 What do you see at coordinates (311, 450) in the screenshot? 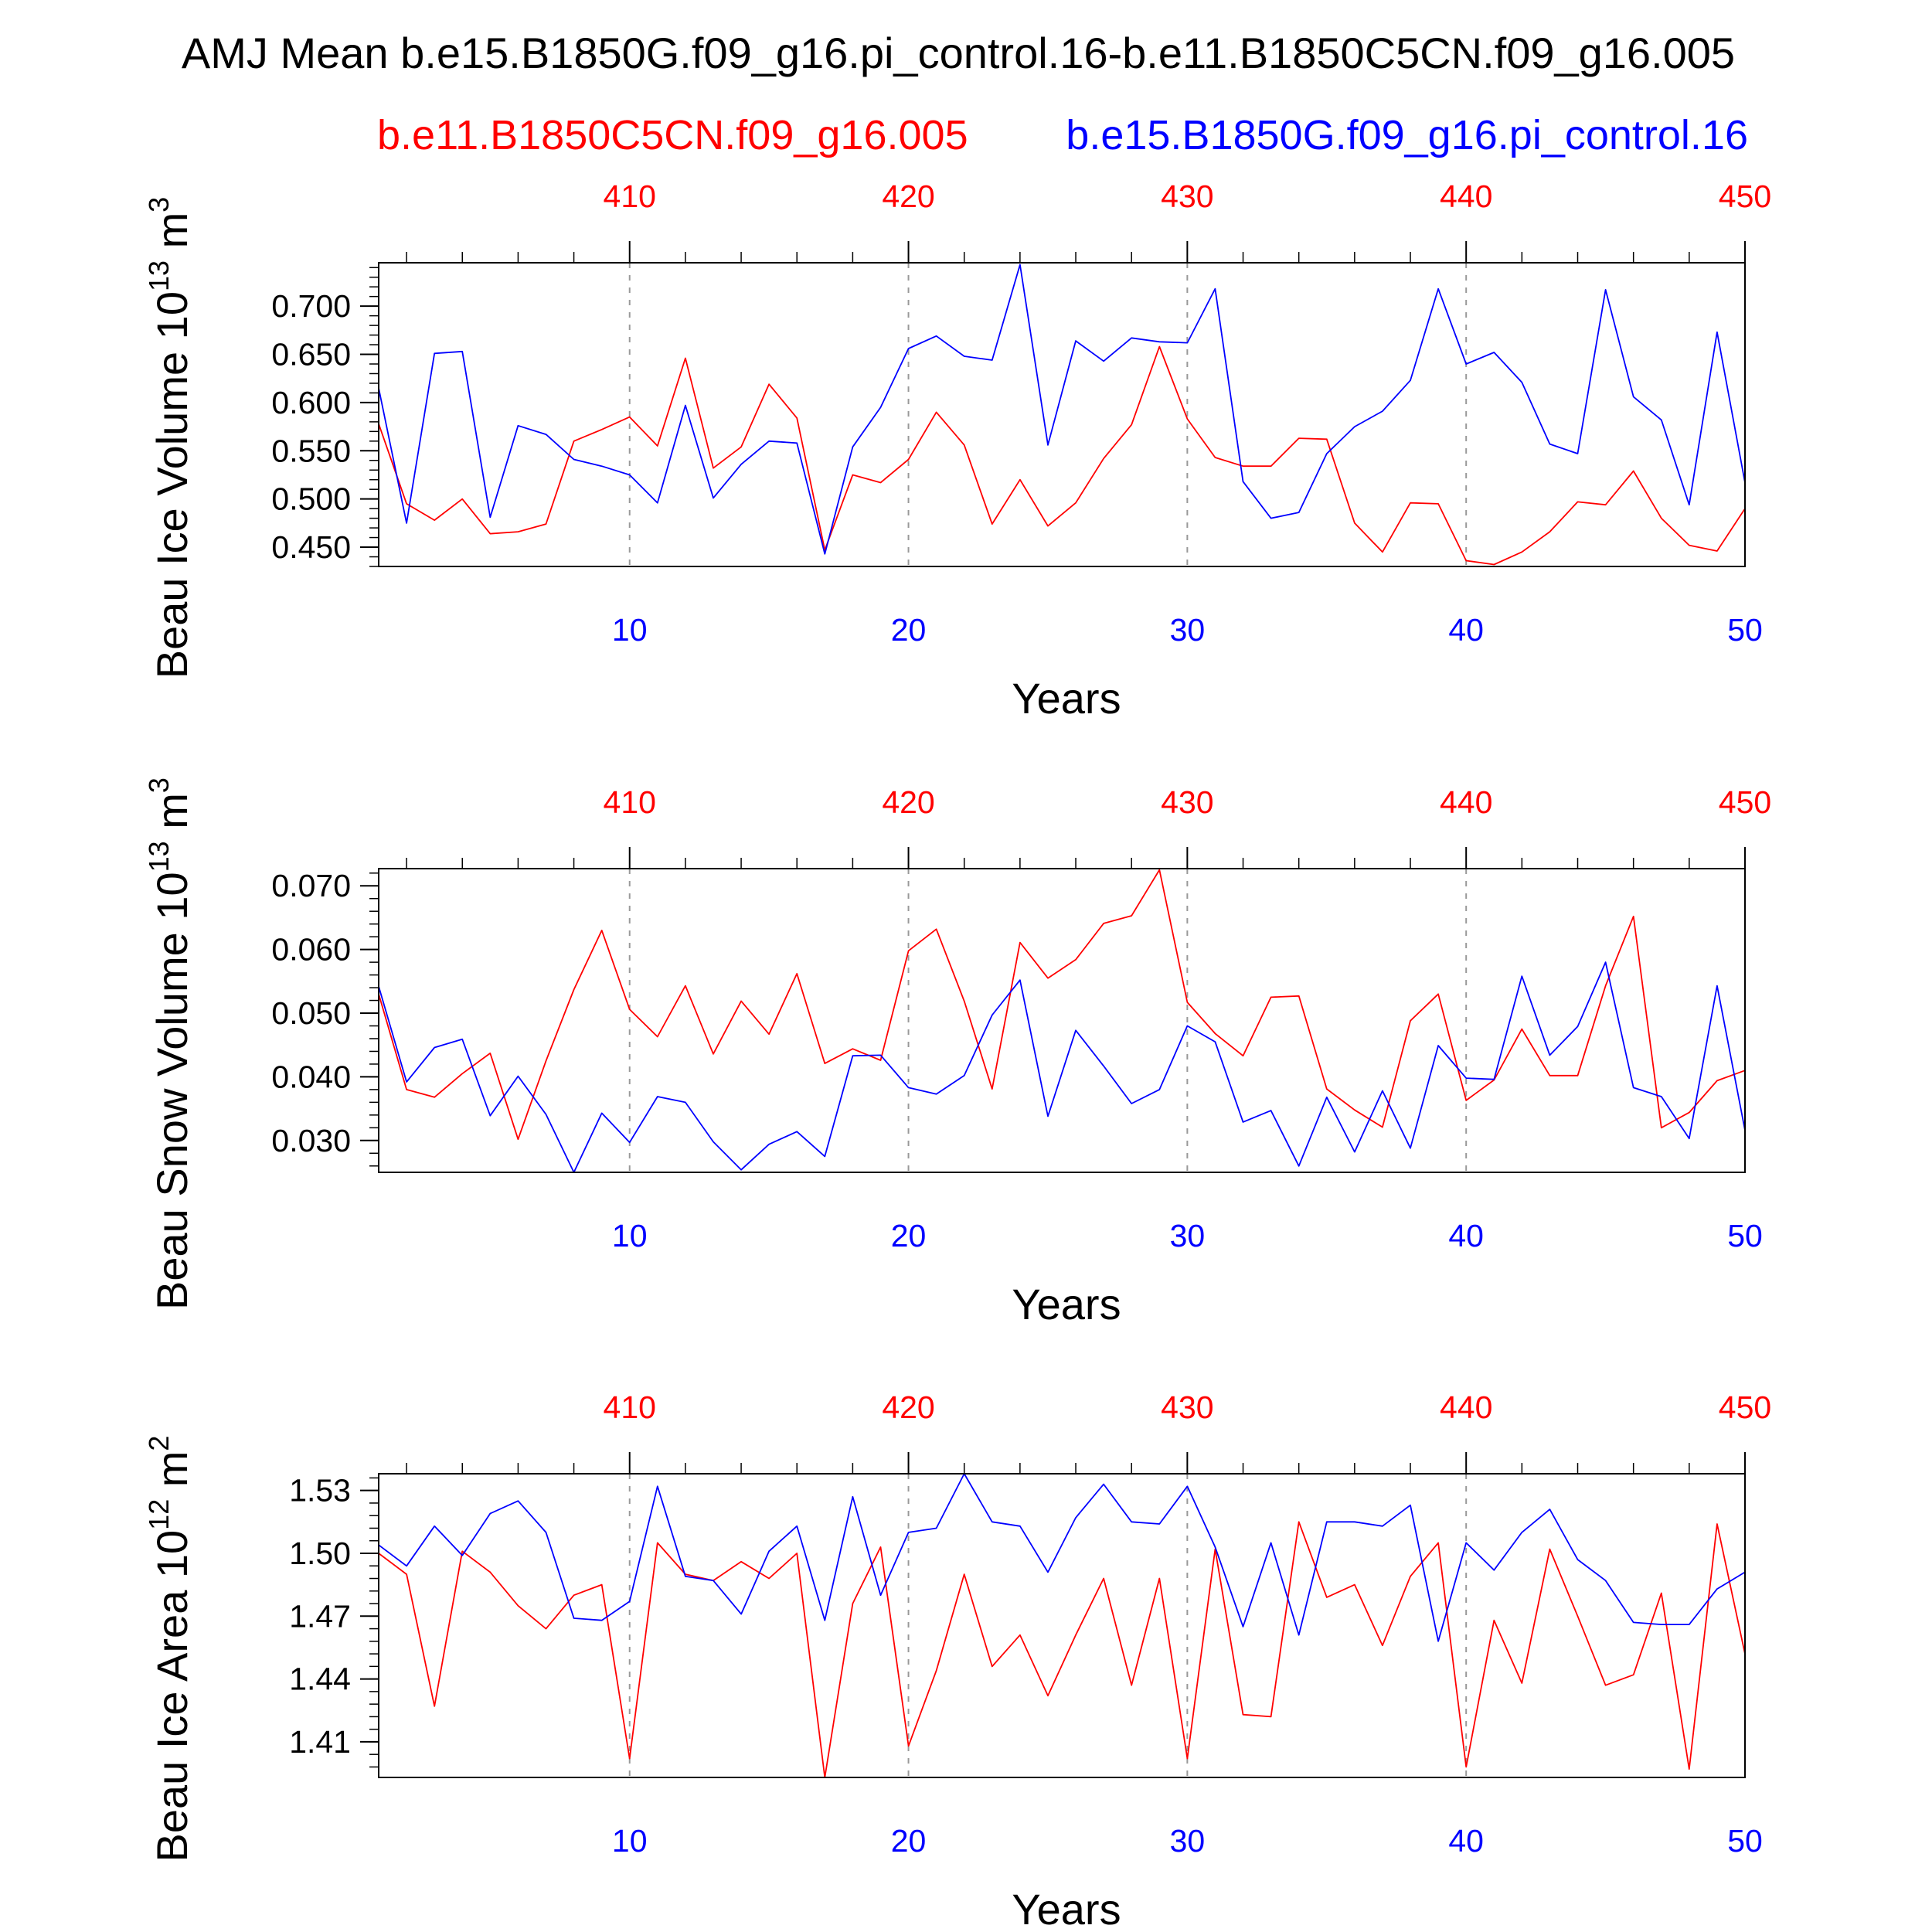
I see `y-tick-label: 0.550` at bounding box center [311, 450].